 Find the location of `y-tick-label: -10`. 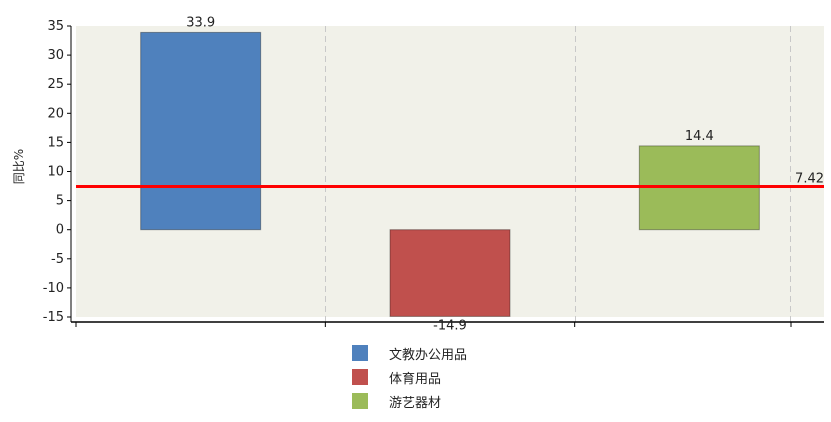

y-tick-label: -10 is located at coordinates (53, 288).